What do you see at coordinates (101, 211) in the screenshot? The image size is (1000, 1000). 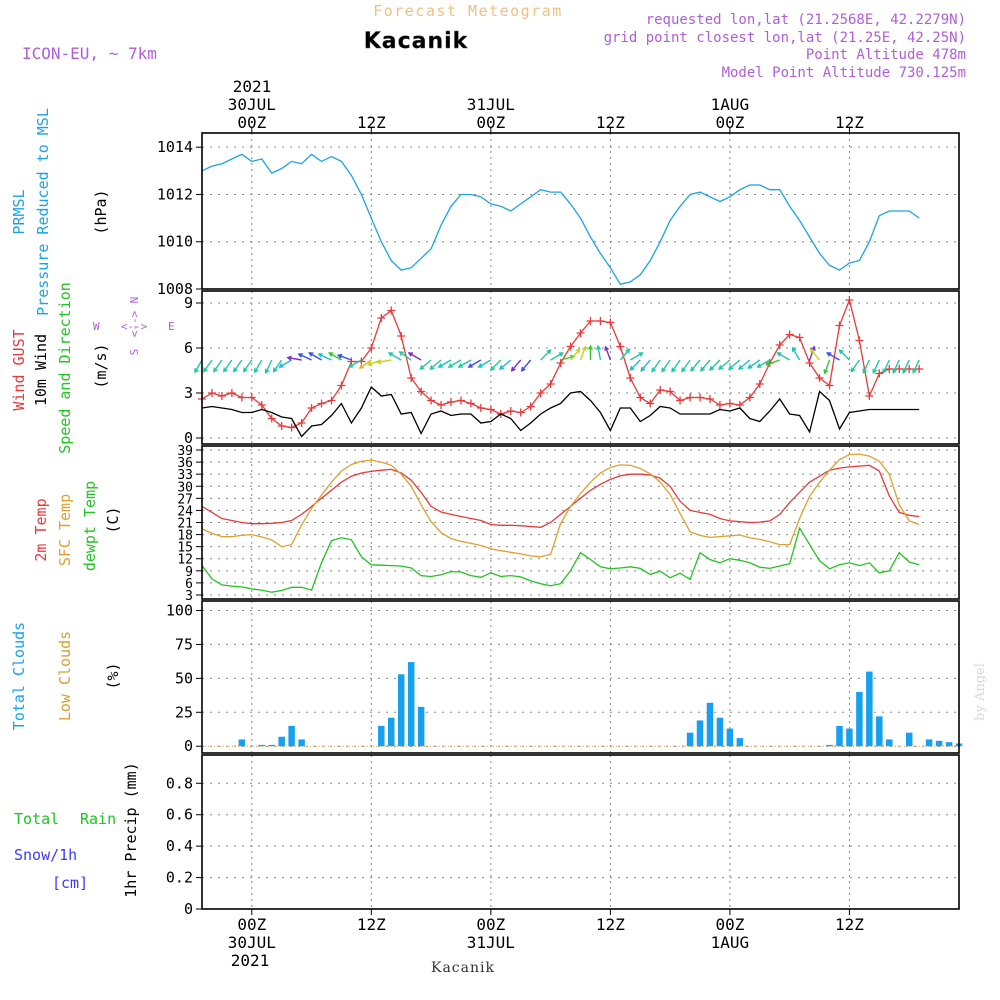 I see `pressure-unit: (hPa)` at bounding box center [101, 211].